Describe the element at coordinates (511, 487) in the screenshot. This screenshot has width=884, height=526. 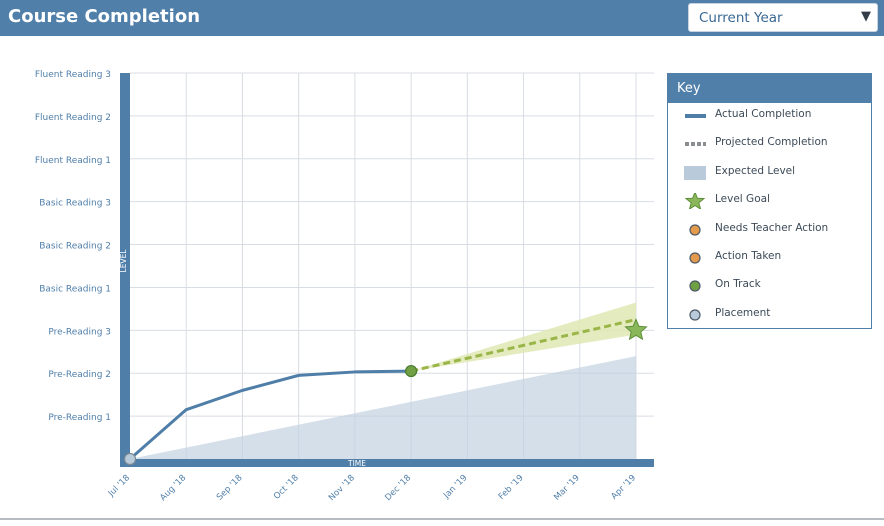
I see `x-tick-label: Feb '19` at that location.